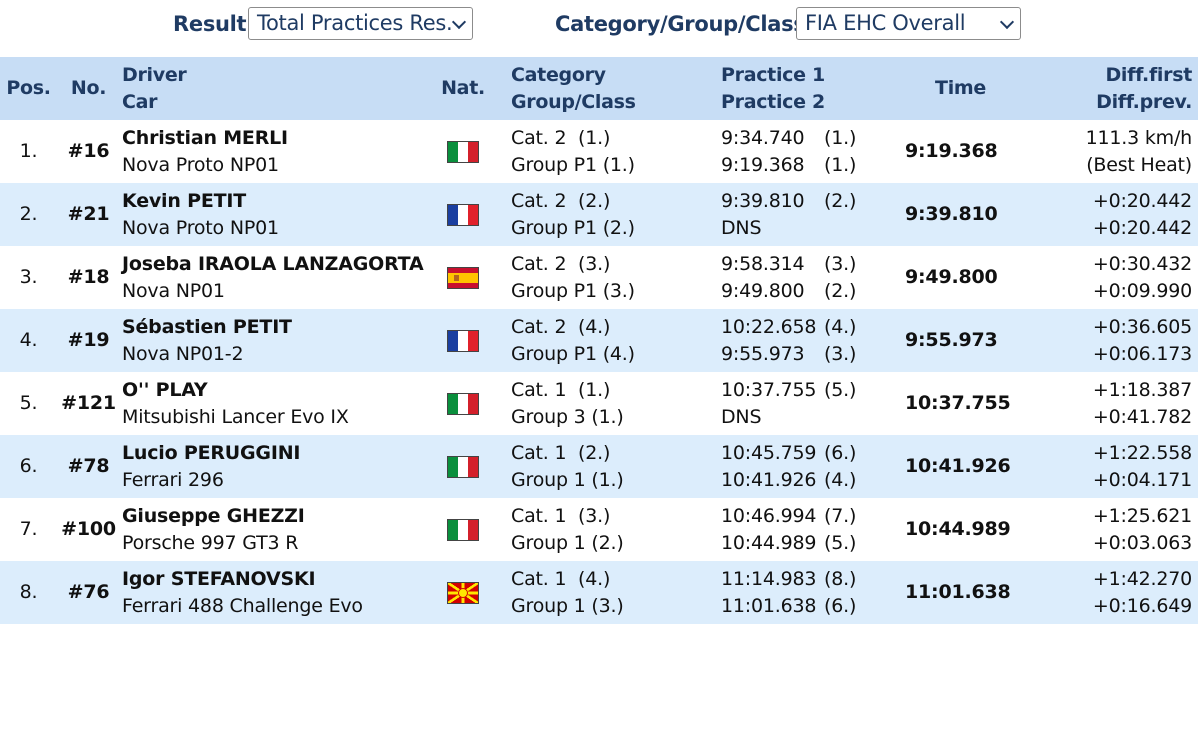 Image resolution: width=1198 pixels, height=730 pixels. Describe the element at coordinates (773, 74) in the screenshot. I see `header-practice1: Practice 1` at that location.